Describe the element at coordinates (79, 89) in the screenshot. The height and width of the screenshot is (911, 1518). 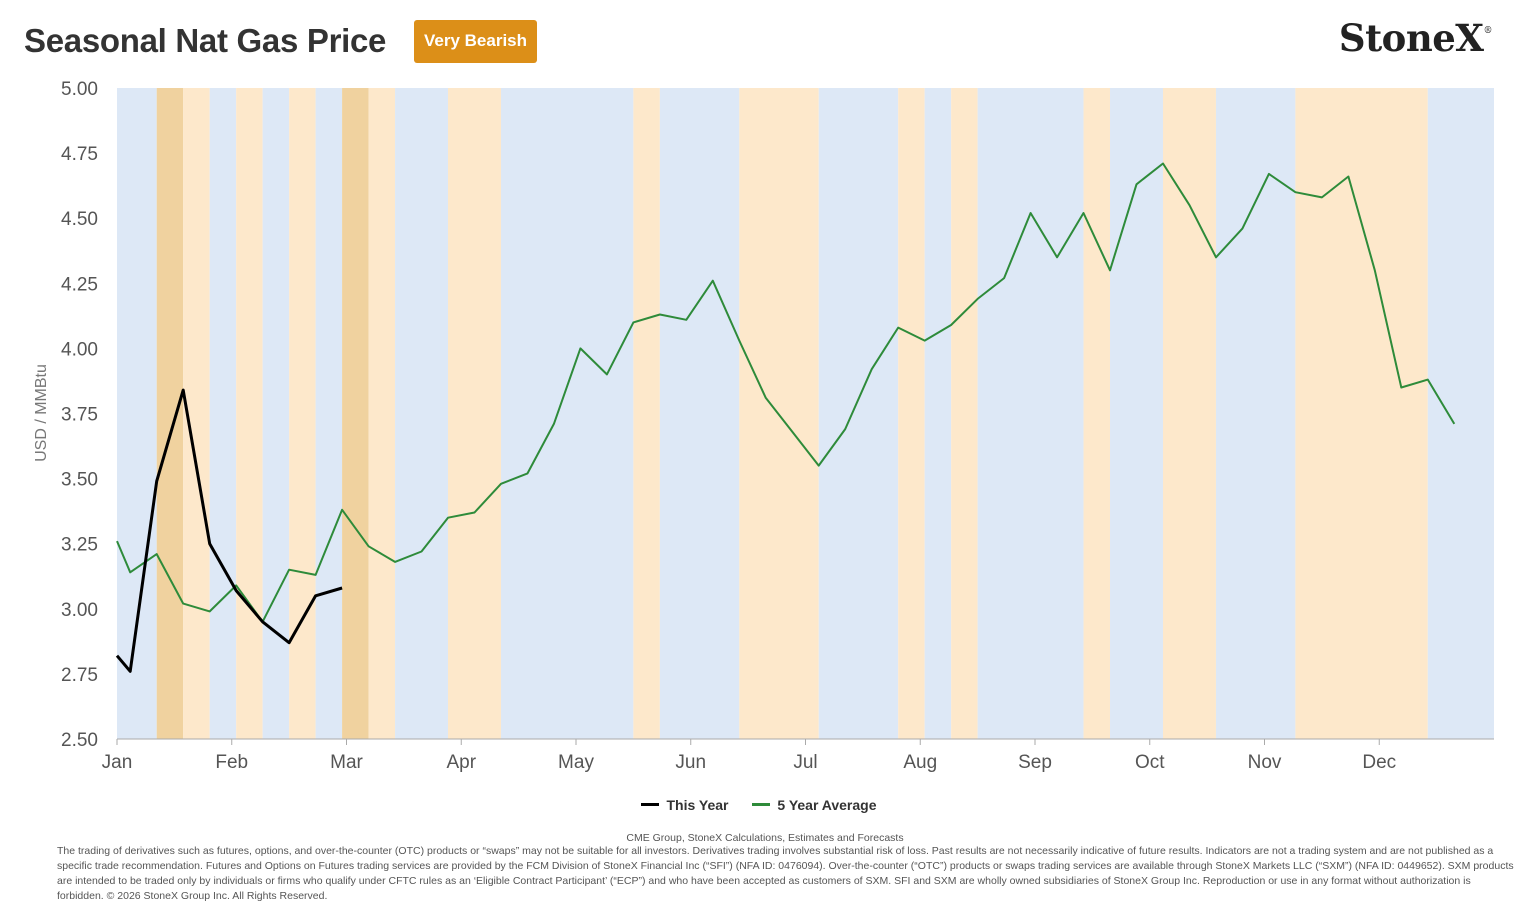
I see `y-tick-label: 5.00` at that location.